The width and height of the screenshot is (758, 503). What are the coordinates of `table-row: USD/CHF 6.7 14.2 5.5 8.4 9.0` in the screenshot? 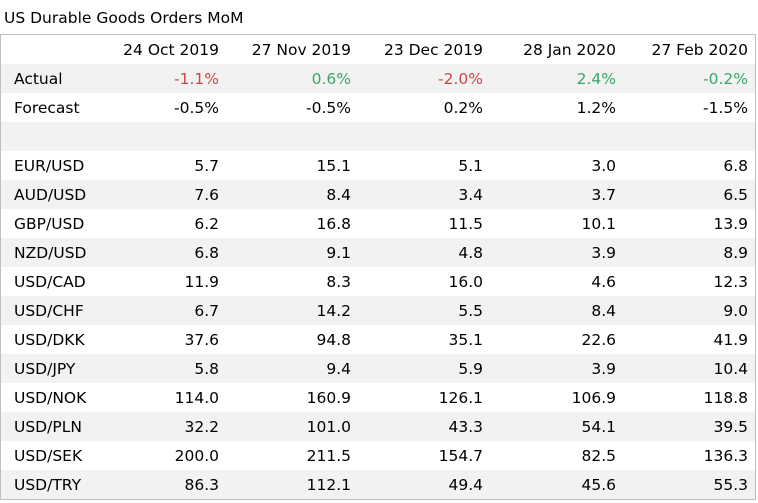 It's located at (378, 310).